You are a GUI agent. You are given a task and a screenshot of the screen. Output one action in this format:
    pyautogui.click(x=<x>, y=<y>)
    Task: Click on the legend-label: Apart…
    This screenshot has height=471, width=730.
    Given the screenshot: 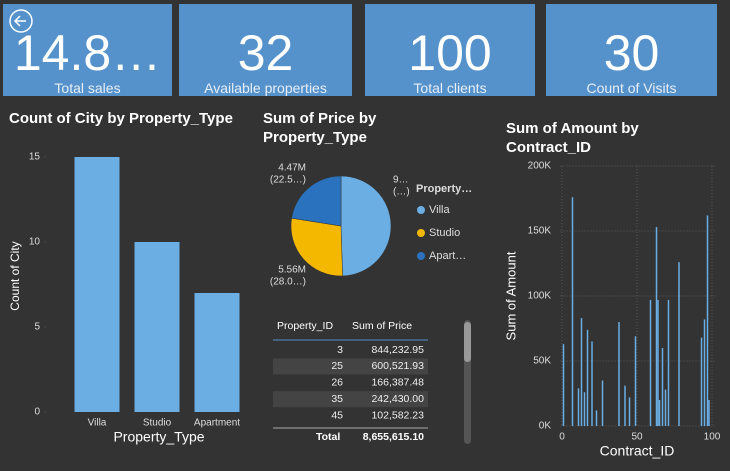 What is the action you would take?
    pyautogui.click(x=447, y=256)
    